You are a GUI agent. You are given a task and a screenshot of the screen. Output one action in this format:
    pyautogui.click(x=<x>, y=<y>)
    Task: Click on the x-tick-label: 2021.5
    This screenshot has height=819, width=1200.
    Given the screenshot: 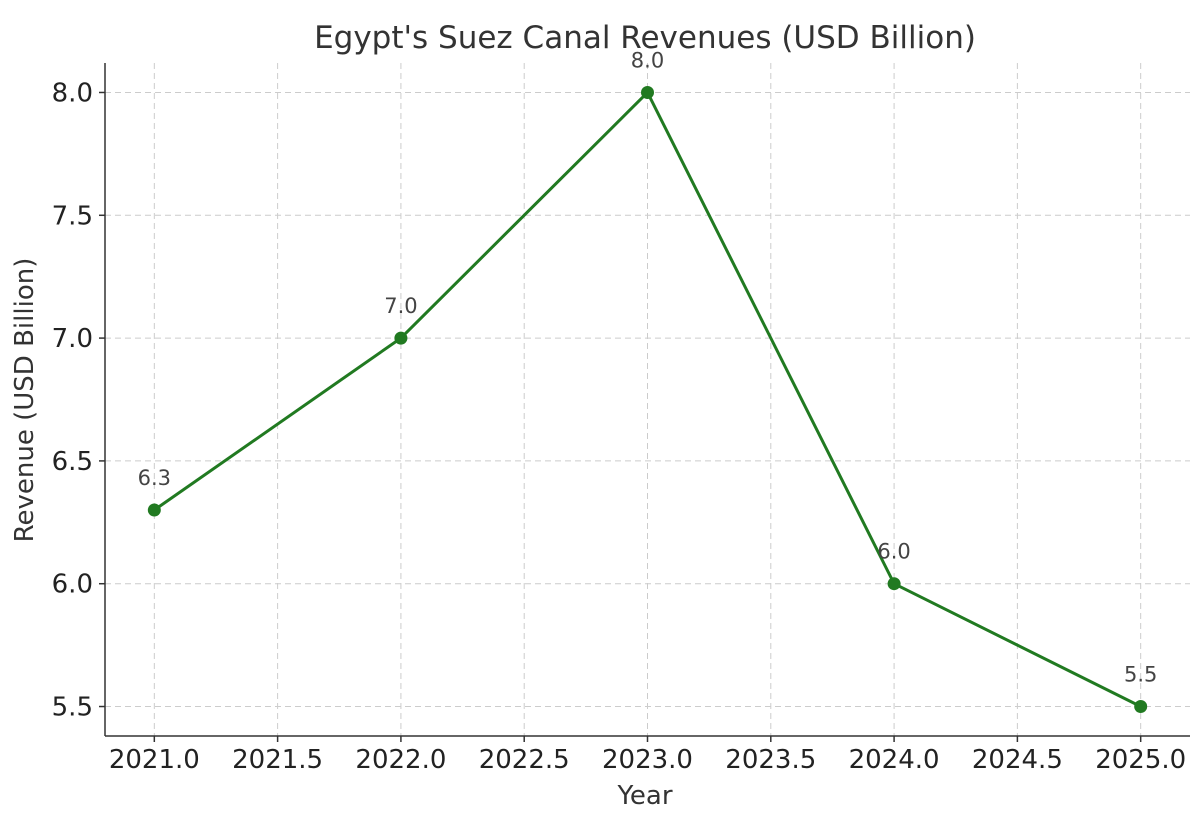 What is the action you would take?
    pyautogui.click(x=277, y=760)
    